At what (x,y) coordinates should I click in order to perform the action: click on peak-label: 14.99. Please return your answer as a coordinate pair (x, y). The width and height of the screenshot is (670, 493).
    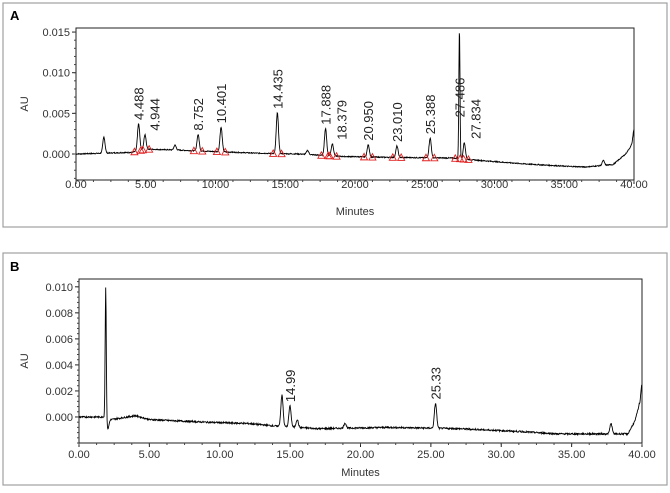
    Looking at the image, I should click on (290, 386).